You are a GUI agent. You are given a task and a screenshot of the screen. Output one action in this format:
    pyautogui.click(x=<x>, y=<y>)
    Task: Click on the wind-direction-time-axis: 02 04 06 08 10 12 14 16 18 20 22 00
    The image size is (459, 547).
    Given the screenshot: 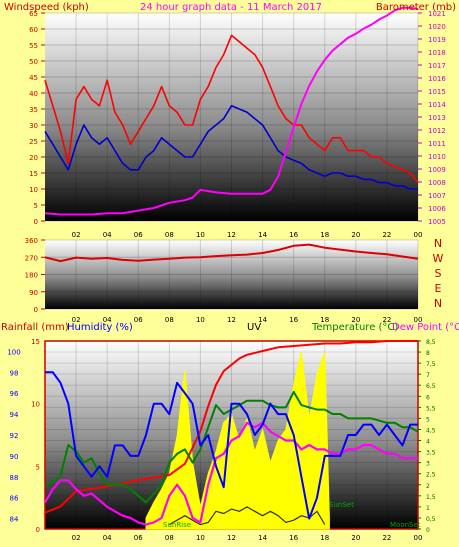 What is the action you would take?
    pyautogui.click(x=247, y=320)
    